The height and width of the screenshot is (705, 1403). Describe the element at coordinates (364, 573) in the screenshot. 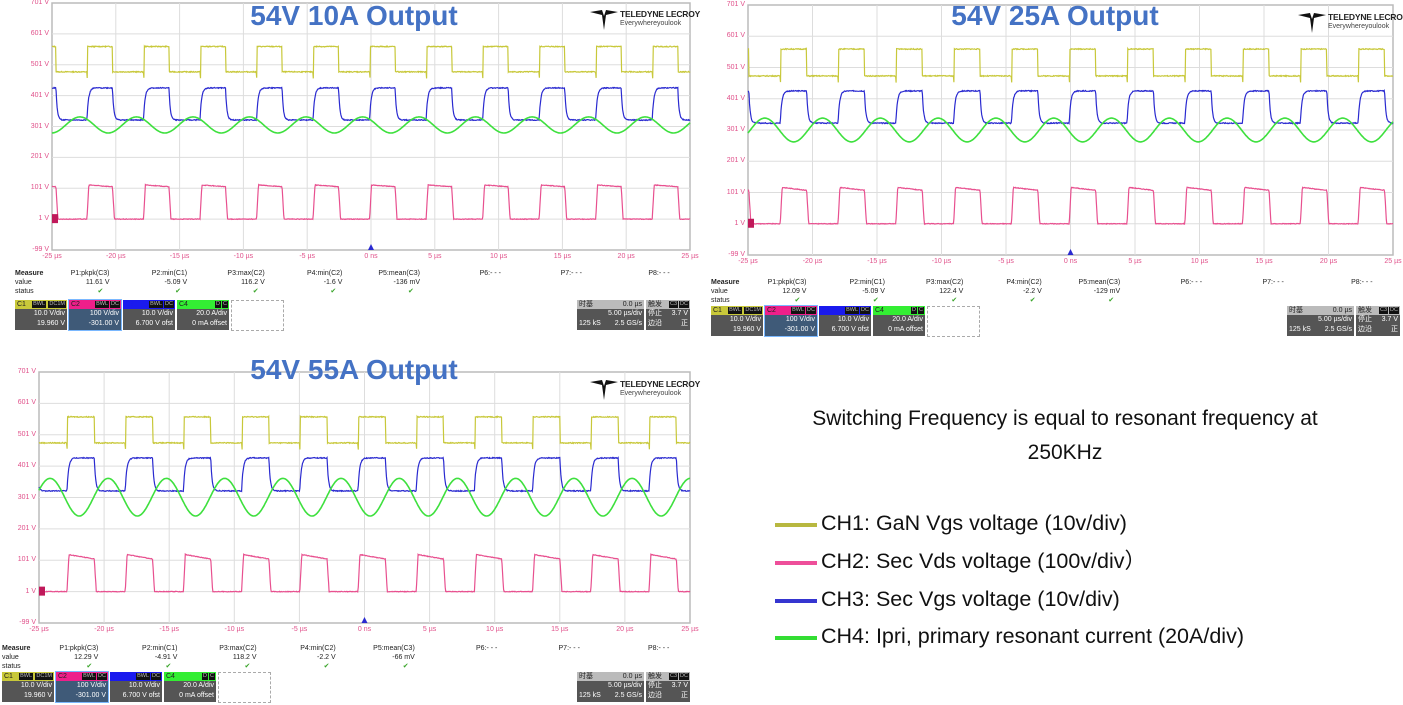

I see `trace-c2` at that location.